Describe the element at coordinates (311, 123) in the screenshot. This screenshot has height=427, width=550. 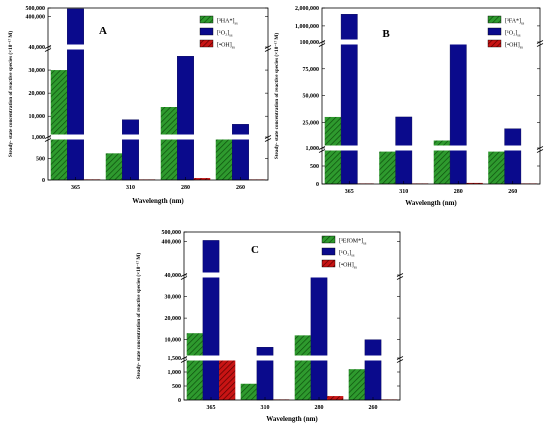
I see `y-tick-label: 25,000` at that location.